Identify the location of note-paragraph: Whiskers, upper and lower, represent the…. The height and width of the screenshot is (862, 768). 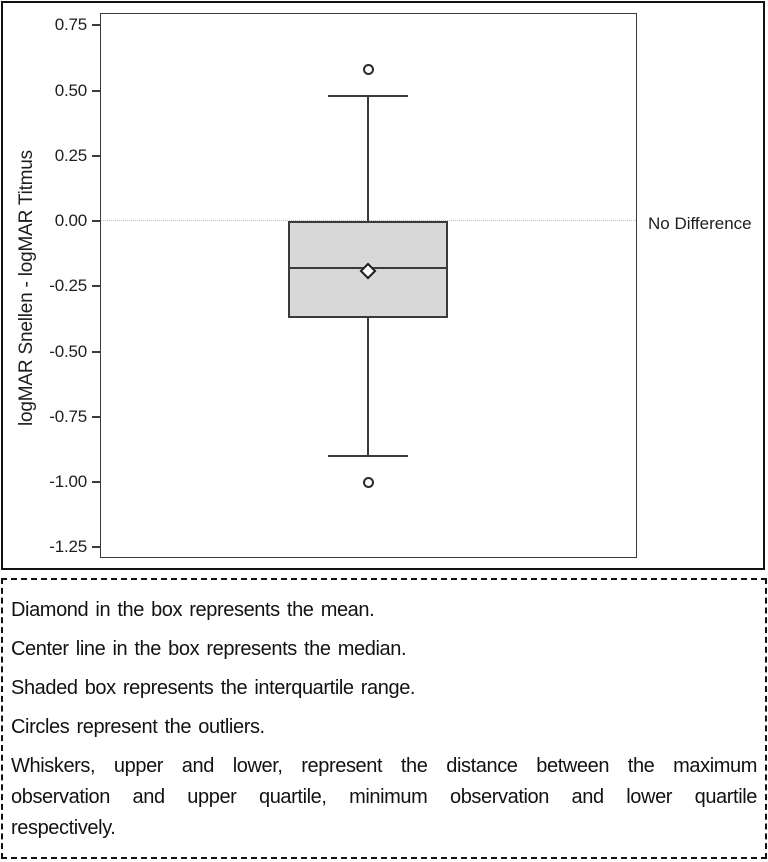
(384, 797).